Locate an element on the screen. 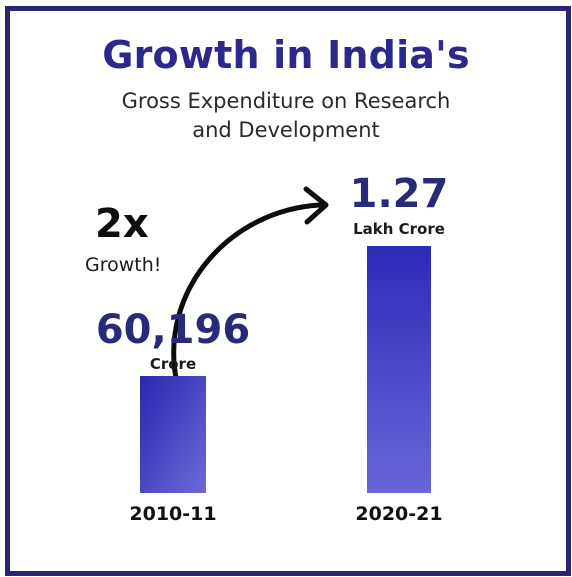  growth-label: Growth! is located at coordinates (123, 265).